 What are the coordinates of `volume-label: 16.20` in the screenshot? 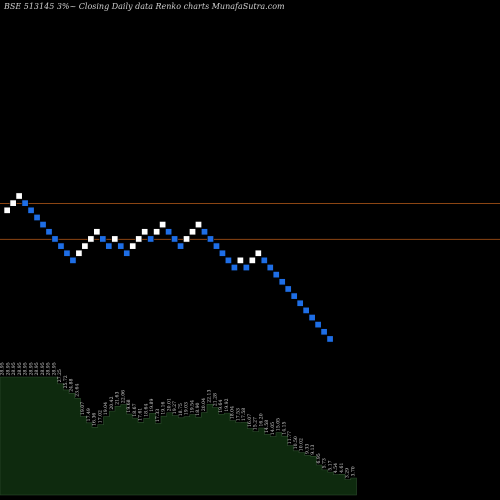 It's located at (261, 419).